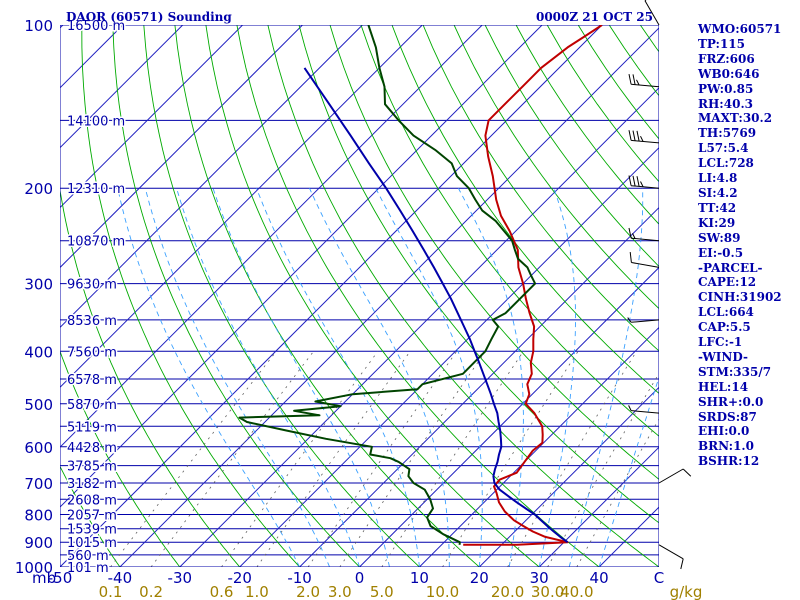  What do you see at coordinates (96, 189) in the screenshot?
I see `height-label: 12310 m` at bounding box center [96, 189].